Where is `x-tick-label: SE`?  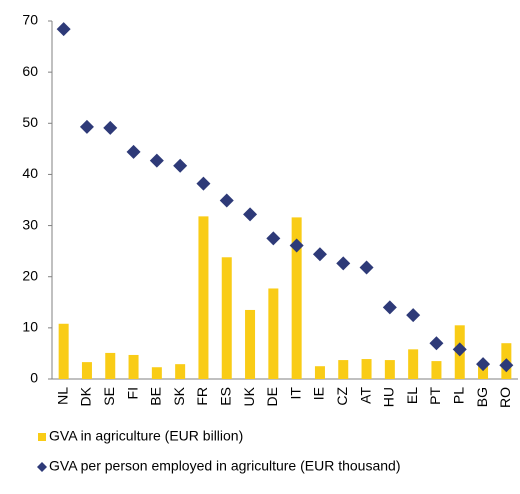 x-tick-label: SE is located at coordinates (109, 396).